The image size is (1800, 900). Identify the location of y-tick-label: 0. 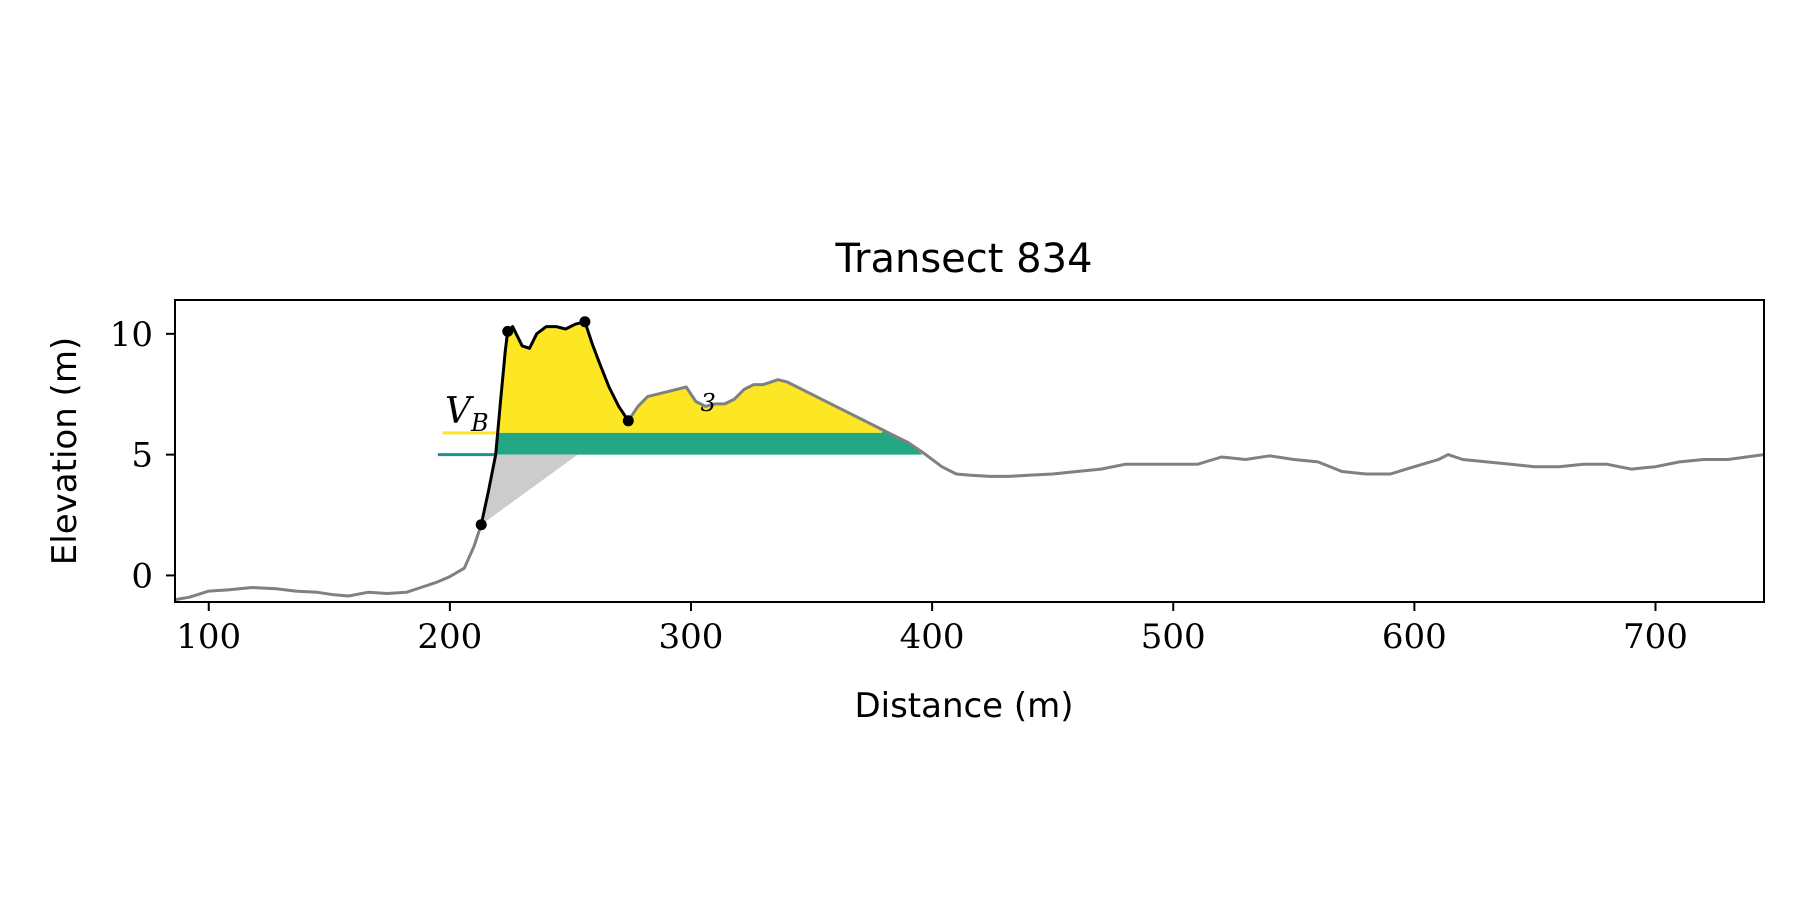
(142, 576).